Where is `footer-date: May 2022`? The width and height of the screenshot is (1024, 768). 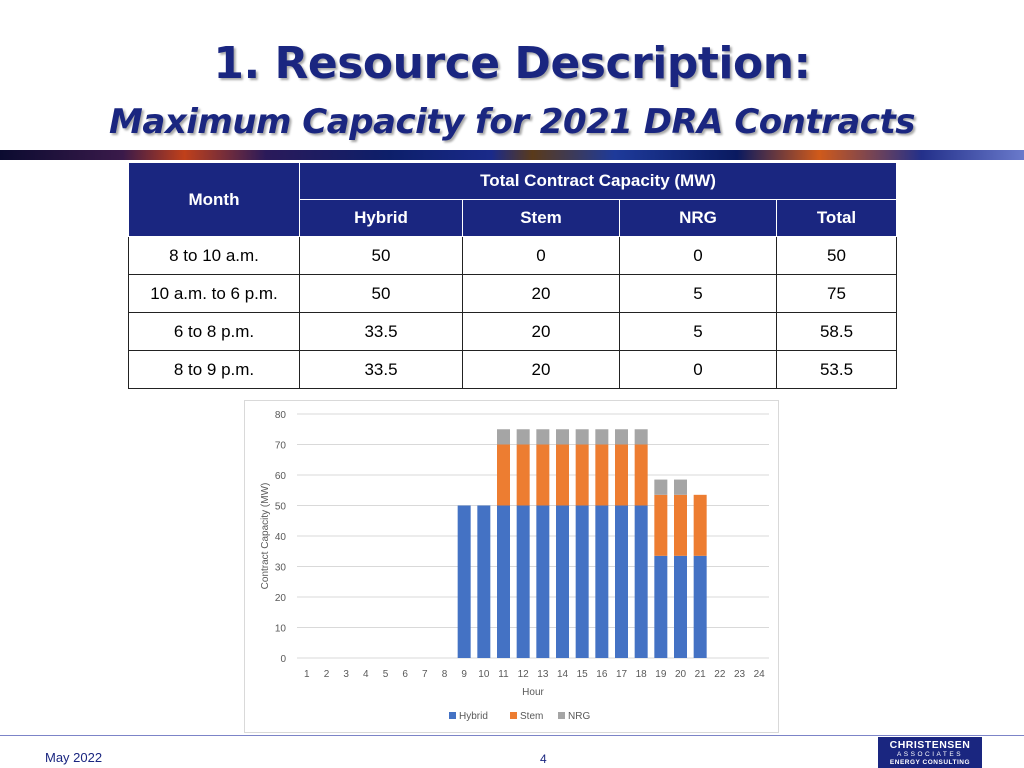
footer-date: May 2022 is located at coordinates (74, 757).